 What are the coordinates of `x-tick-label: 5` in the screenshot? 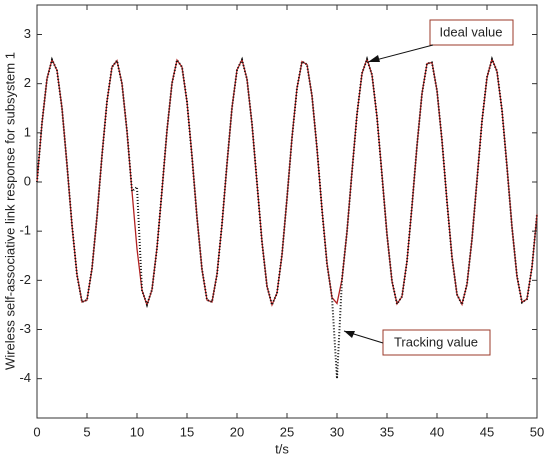 It's located at (86, 431).